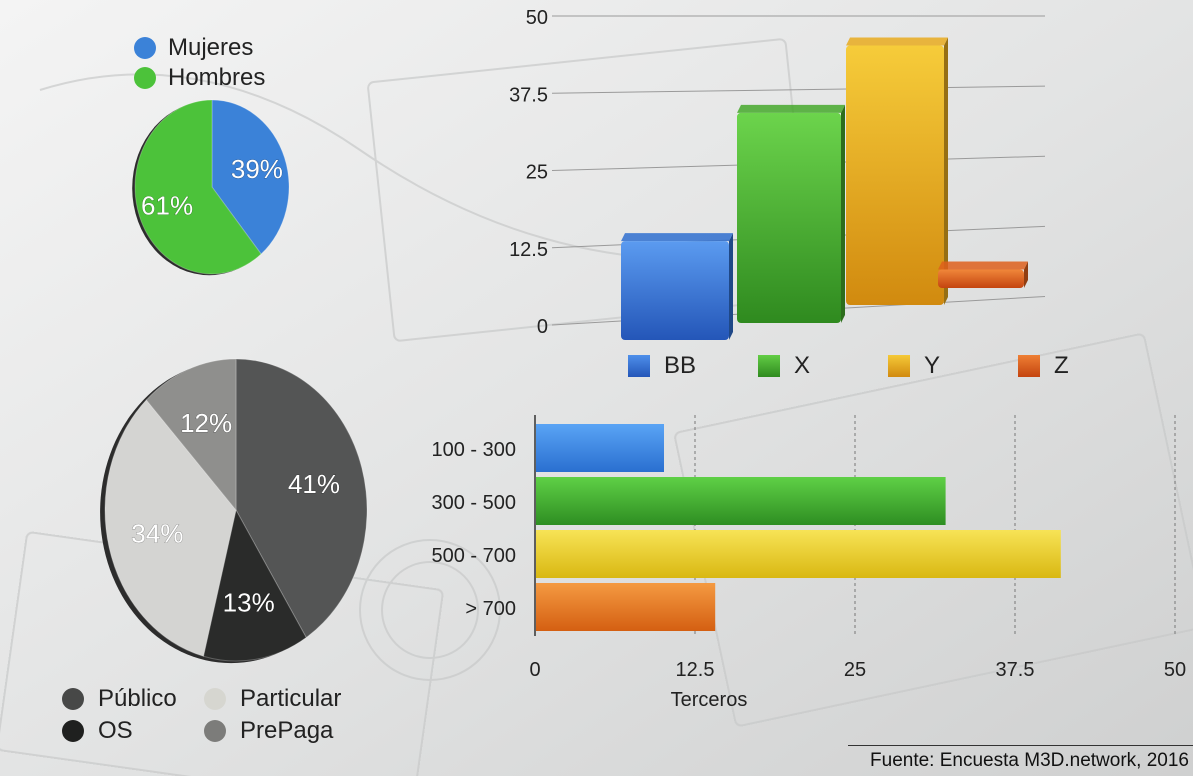  I want to click on bar-side-z, so click(1026, 274).